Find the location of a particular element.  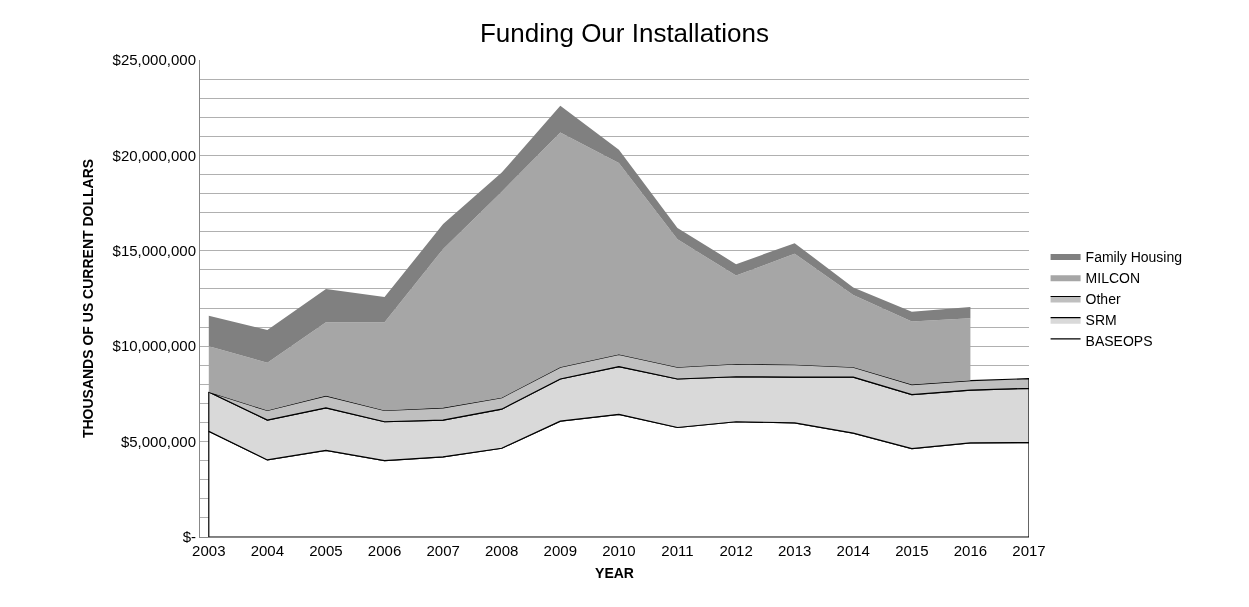

text: BASEOPS is located at coordinates (1119, 341).